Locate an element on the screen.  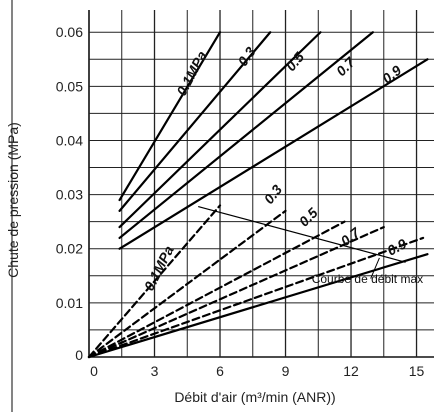
x-tick-label: 12 is located at coordinates (351, 371).